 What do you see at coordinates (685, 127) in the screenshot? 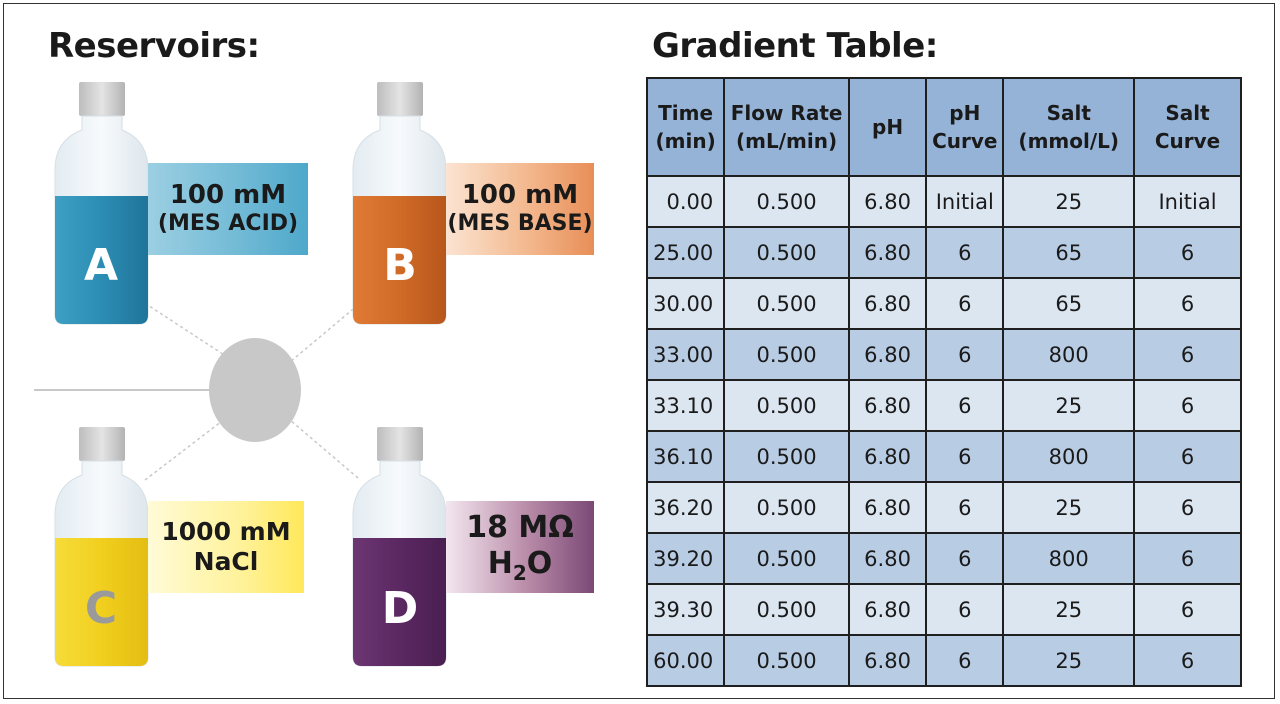
I see `header-time: Time (min)` at bounding box center [685, 127].